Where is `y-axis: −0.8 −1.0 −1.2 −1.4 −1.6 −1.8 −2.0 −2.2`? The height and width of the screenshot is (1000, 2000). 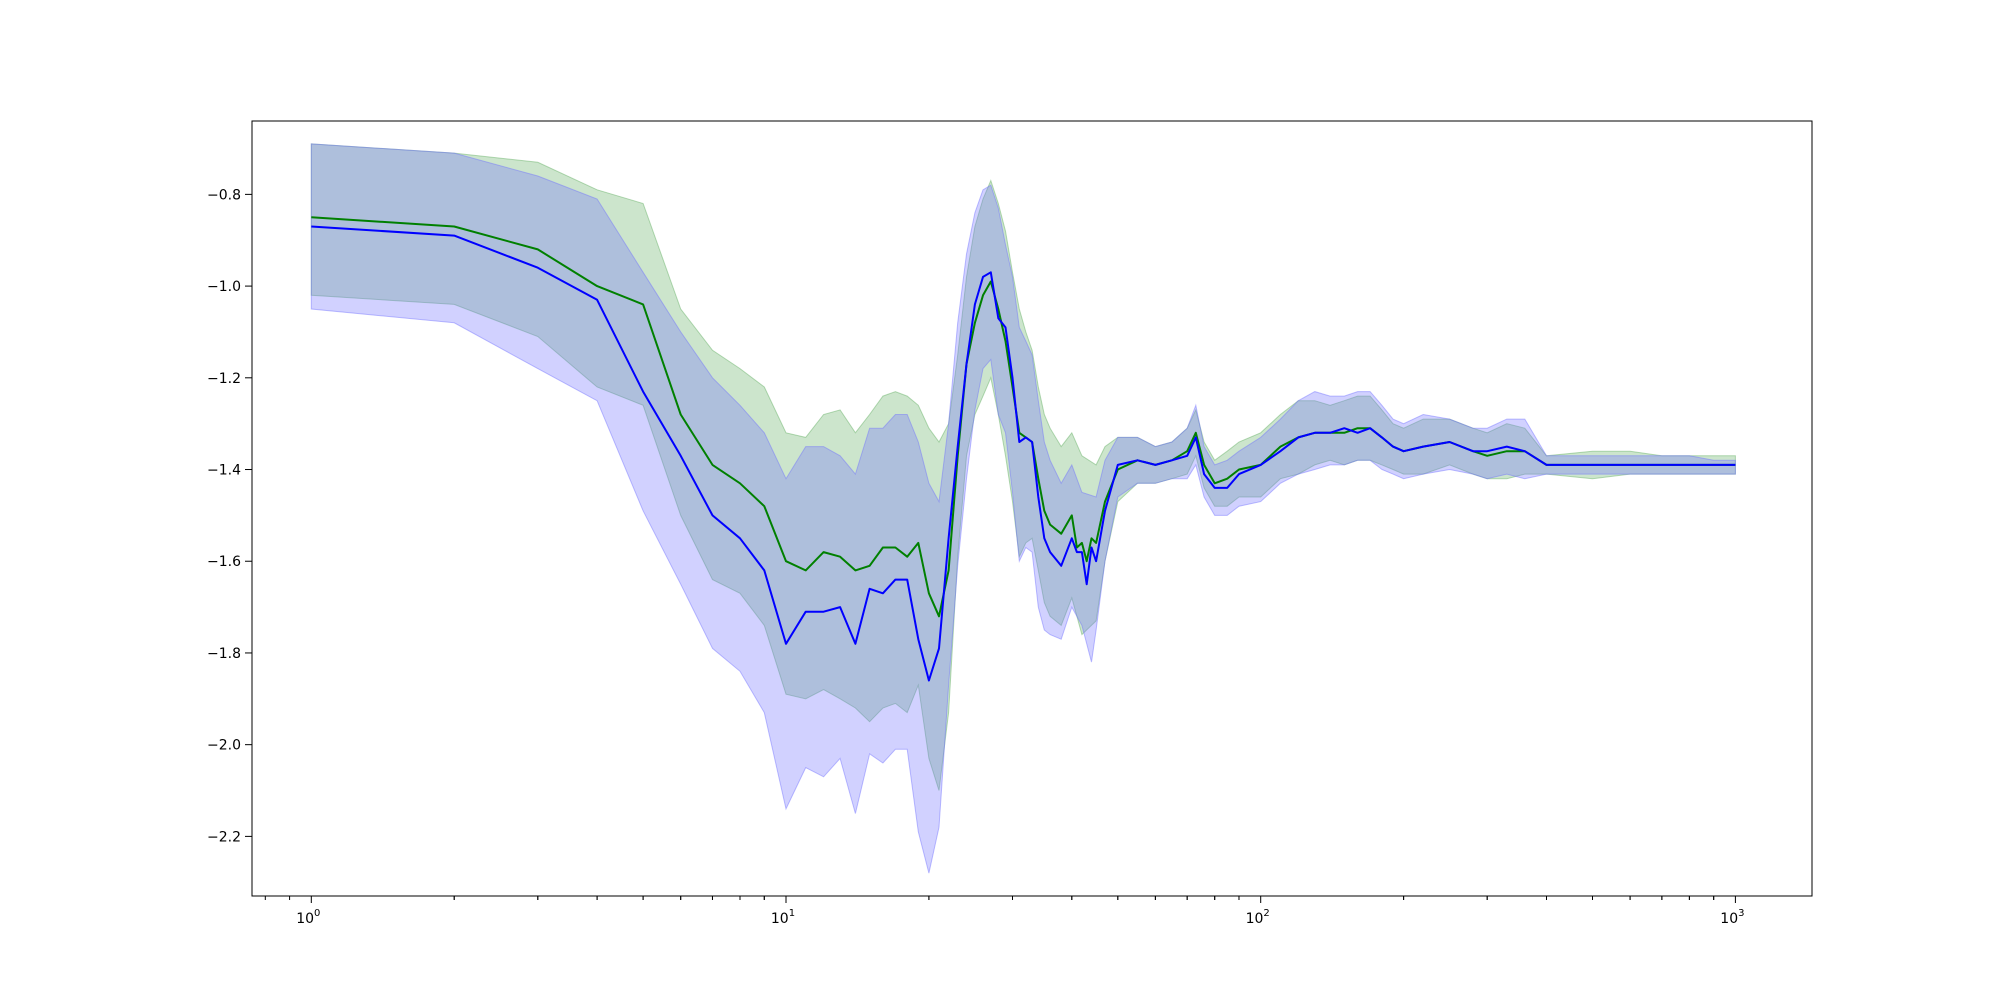 y-axis: −0.8 −1.0 −1.2 −1.4 −1.6 −1.8 −2.0 −2.2 is located at coordinates (229, 516).